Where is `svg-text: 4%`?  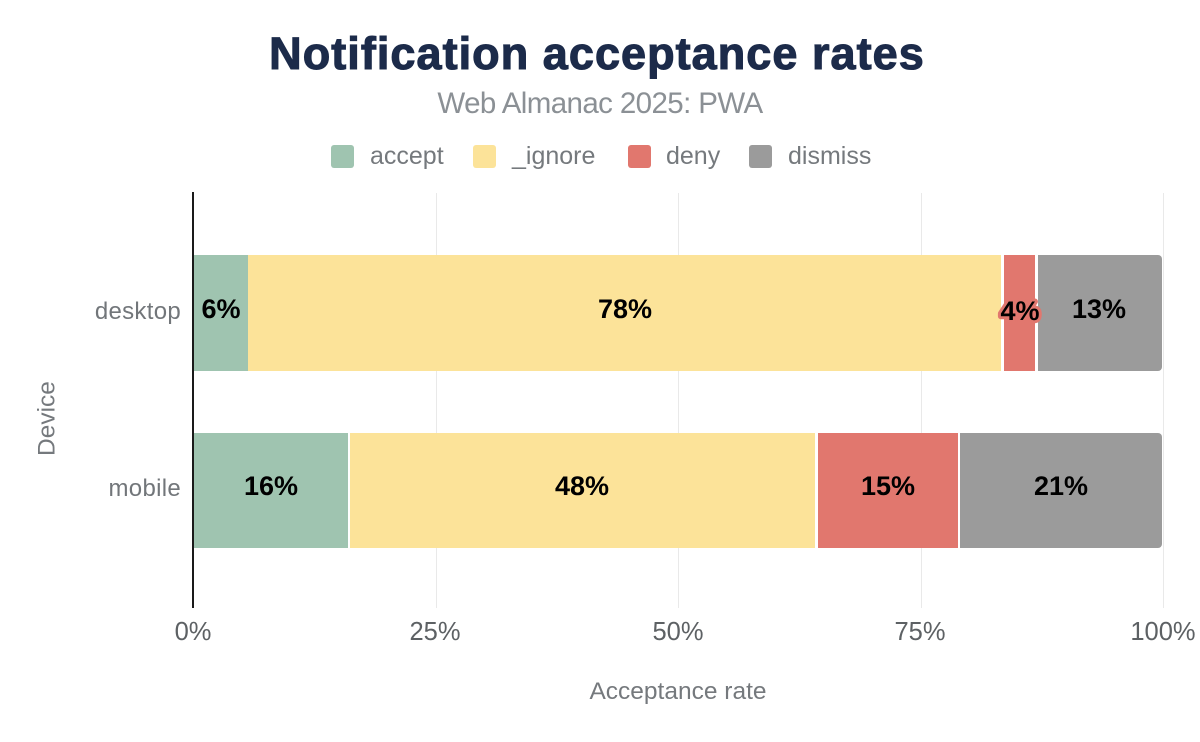 svg-text: 4% is located at coordinates (1019, 311).